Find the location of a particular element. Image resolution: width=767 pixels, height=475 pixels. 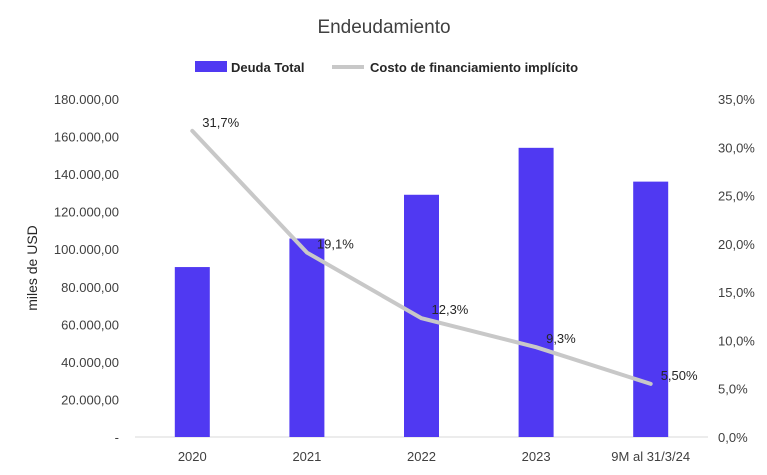

data-label: 19,1% is located at coordinates (335, 244).